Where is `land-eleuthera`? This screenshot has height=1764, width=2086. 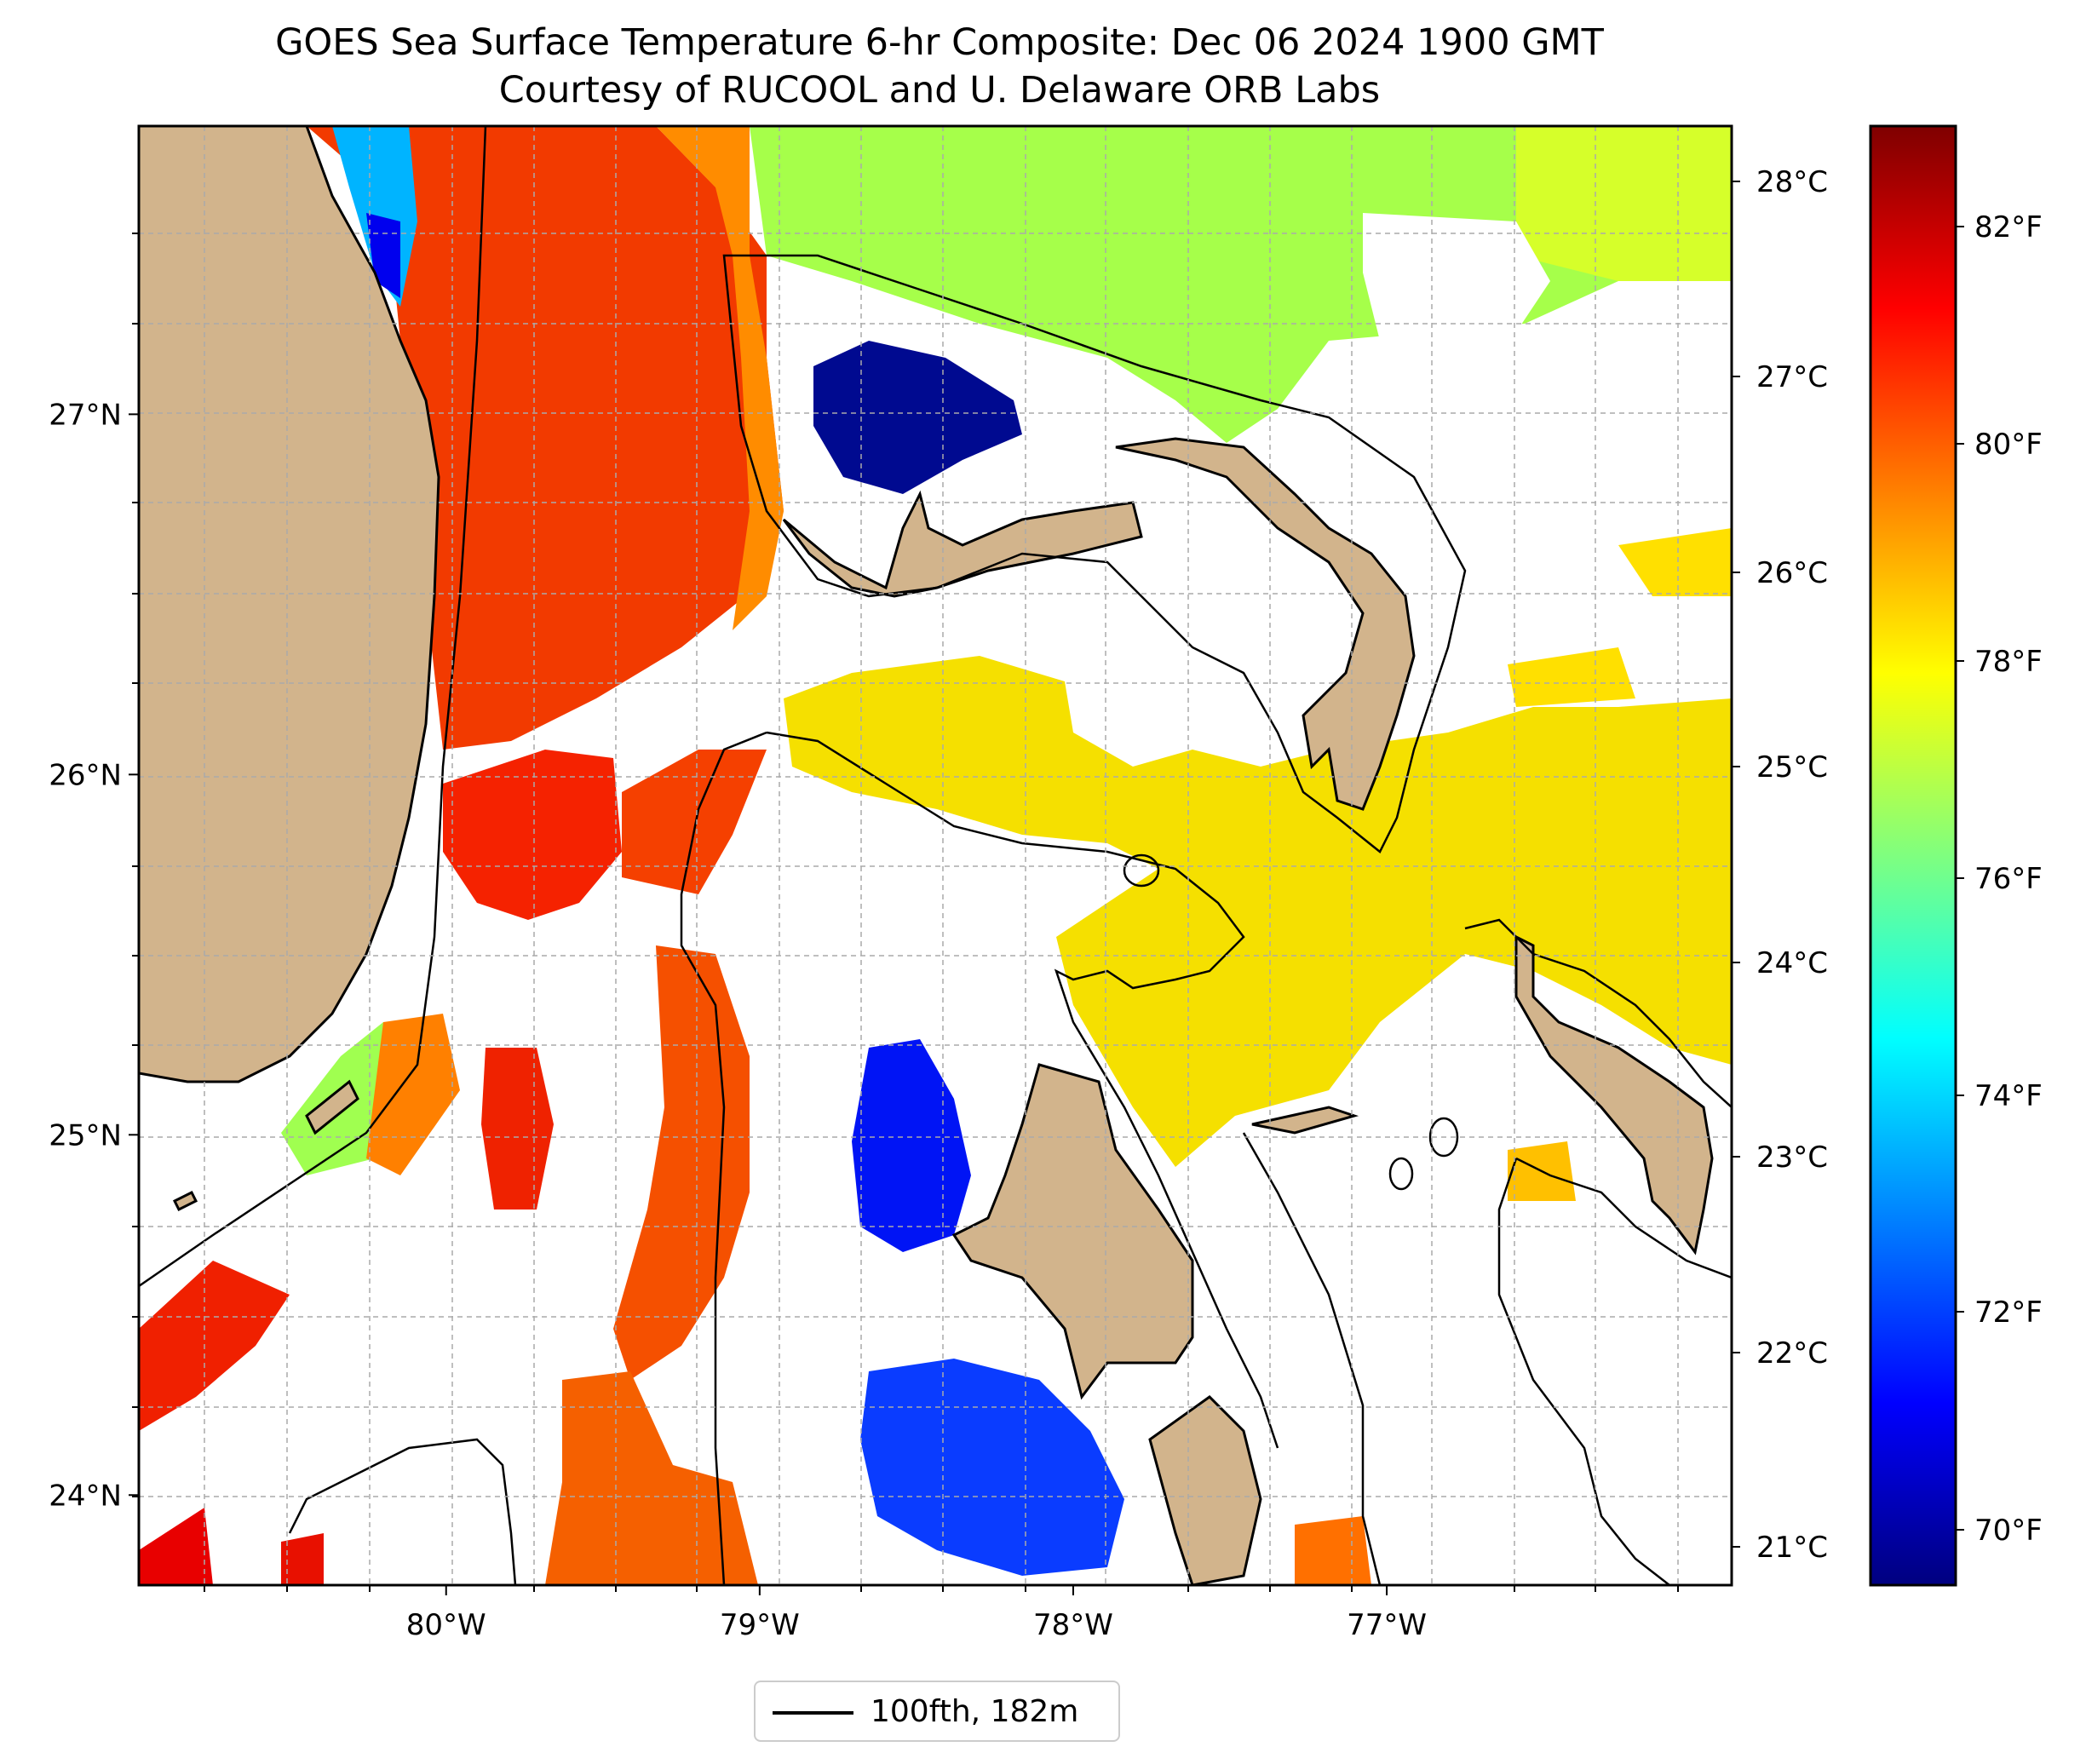 land-eleuthera is located at coordinates (1614, 1094).